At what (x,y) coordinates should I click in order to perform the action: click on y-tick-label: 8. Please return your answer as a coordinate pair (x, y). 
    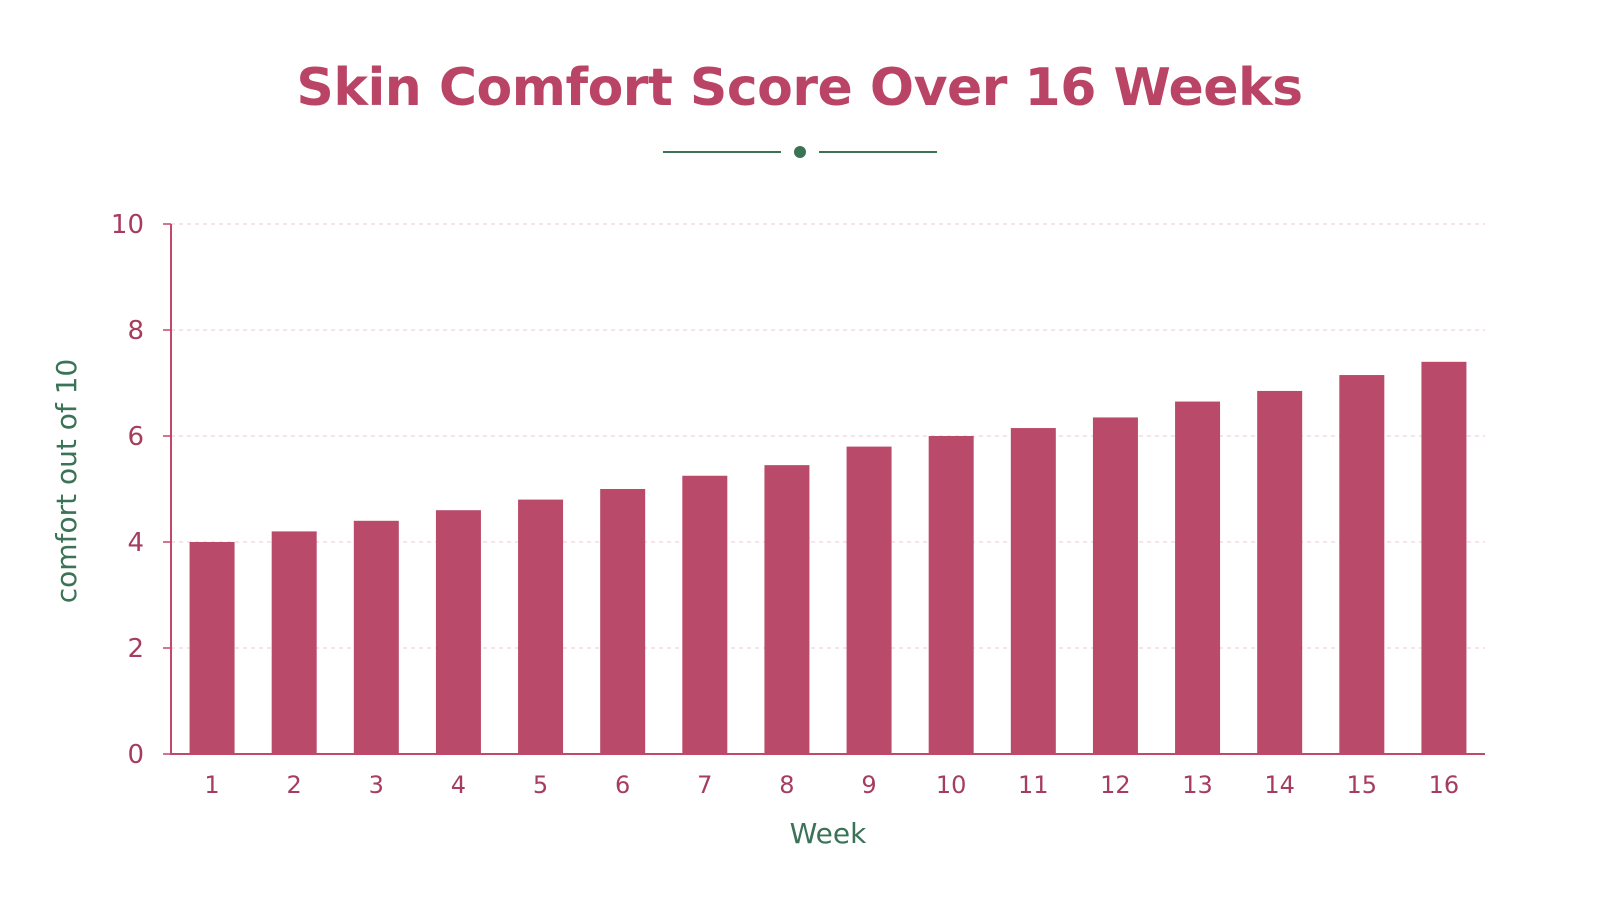
    Looking at the image, I should click on (135, 331).